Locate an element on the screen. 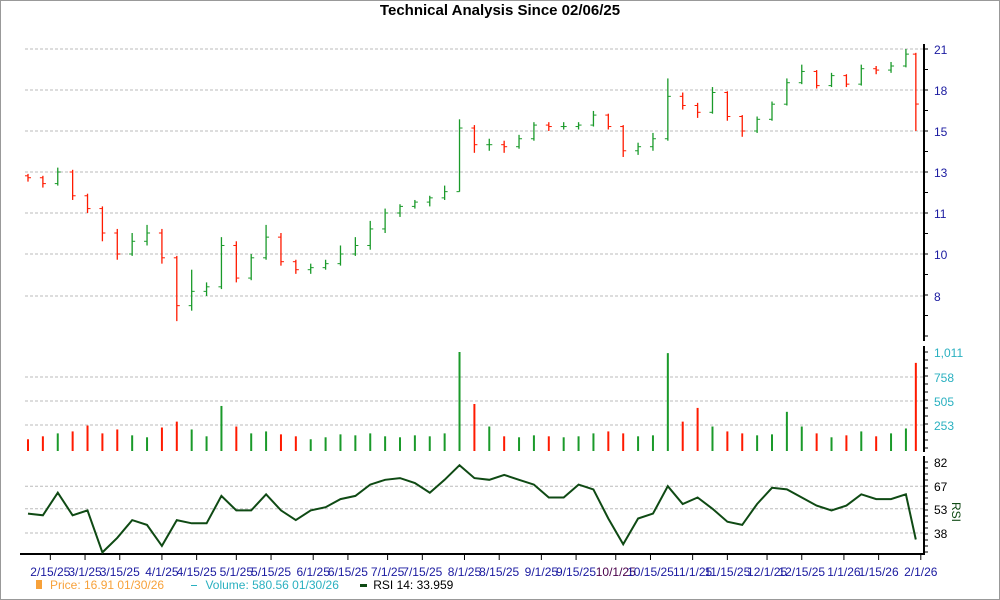 The image size is (1000, 600). volume-legend: Volume: 580.56 01/30/26 is located at coordinates (272, 585).